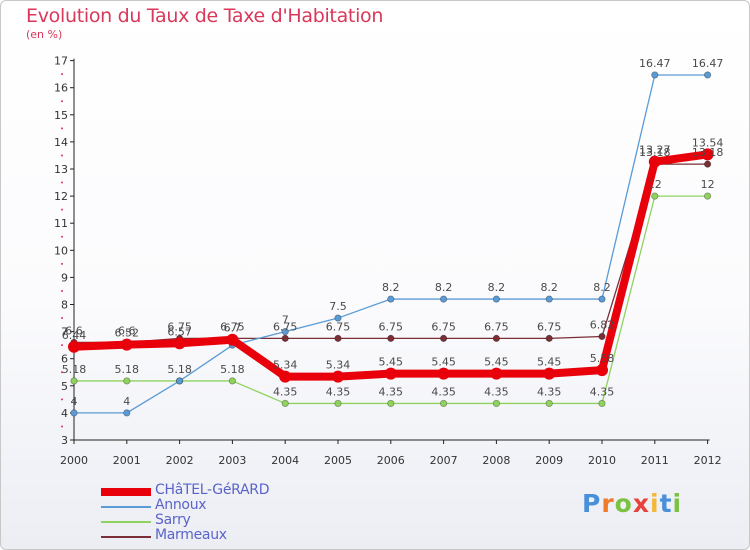 The image size is (750, 550). I want to click on x-tick-label: 2005, so click(338, 460).